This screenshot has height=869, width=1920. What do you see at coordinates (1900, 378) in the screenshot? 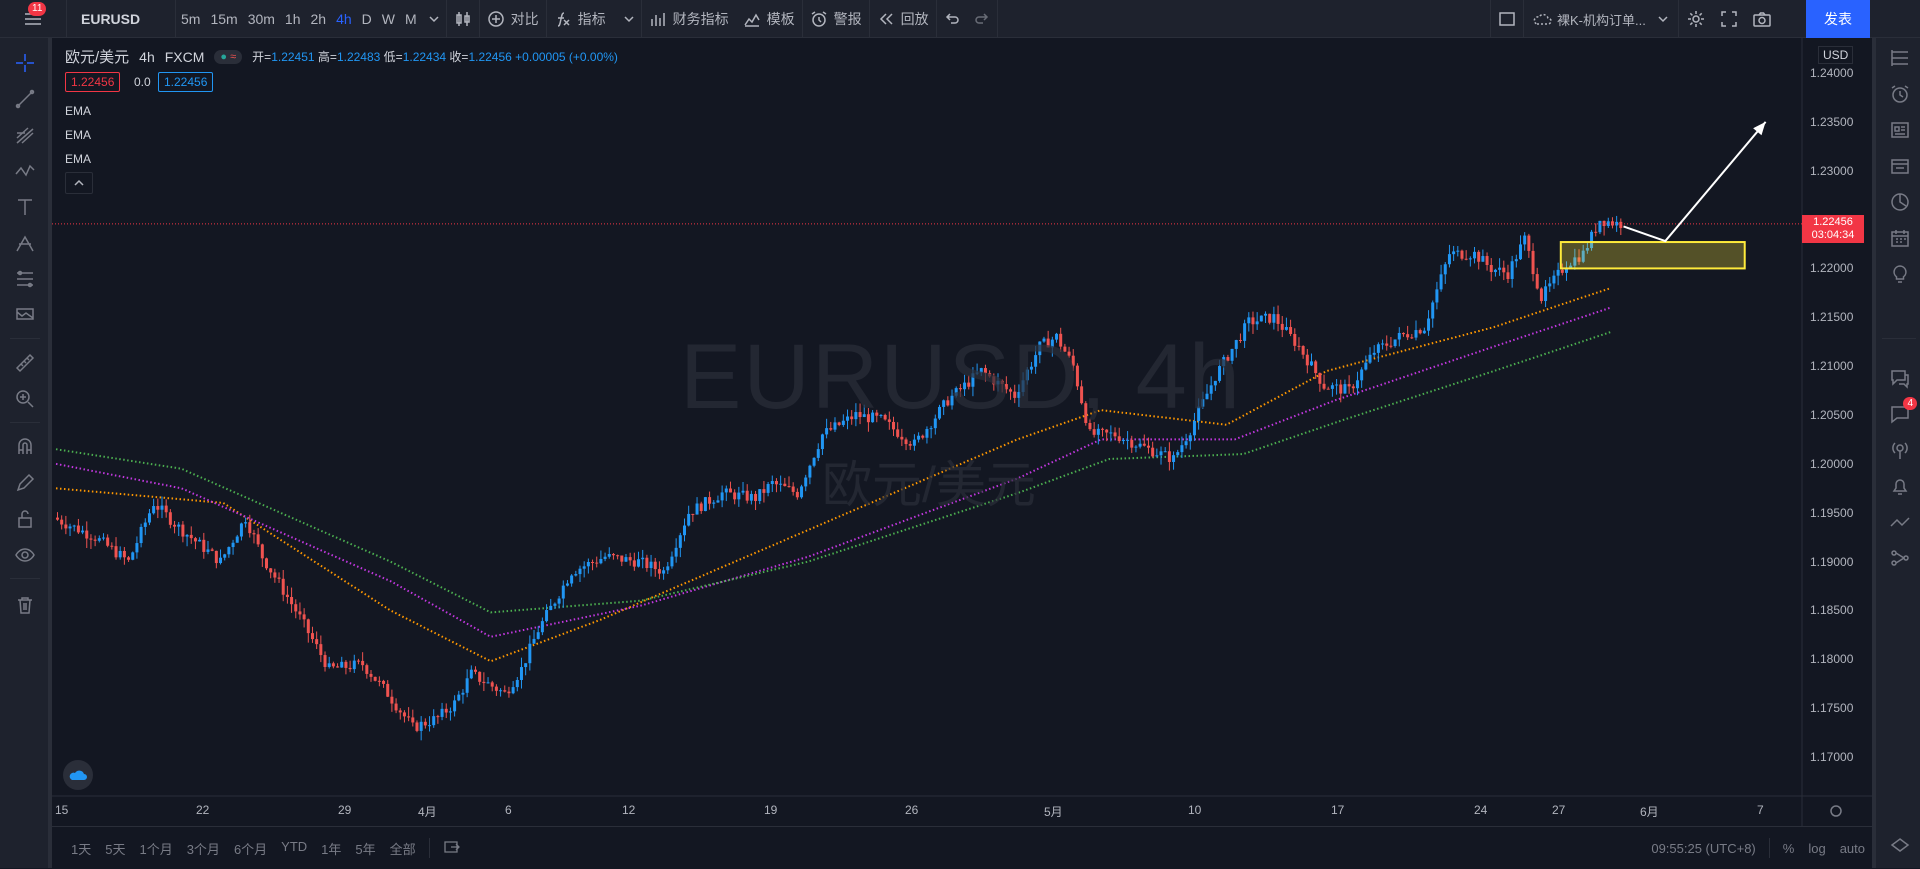
I see `chats-button` at bounding box center [1900, 378].